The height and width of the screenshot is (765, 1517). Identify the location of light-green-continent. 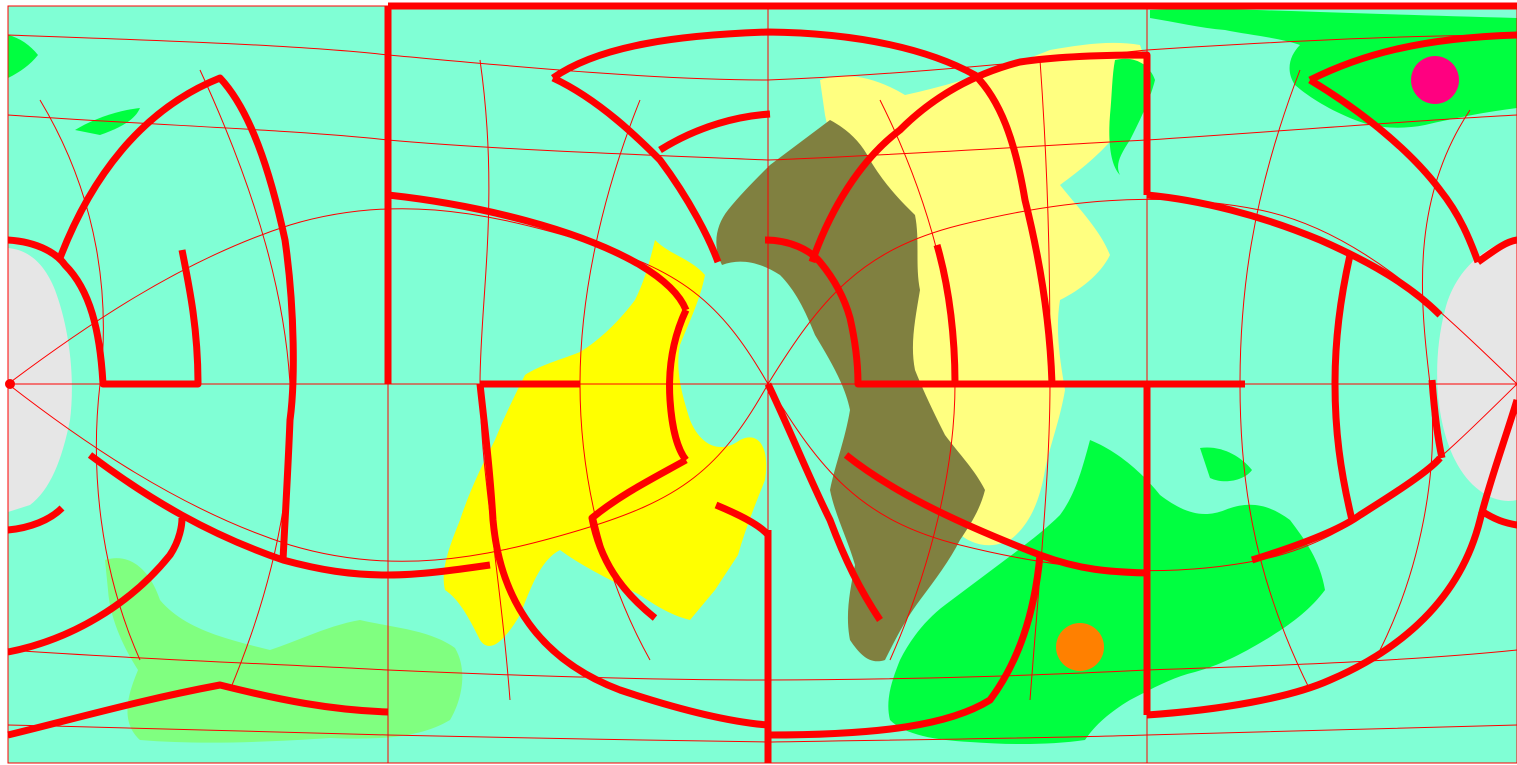
(284, 650).